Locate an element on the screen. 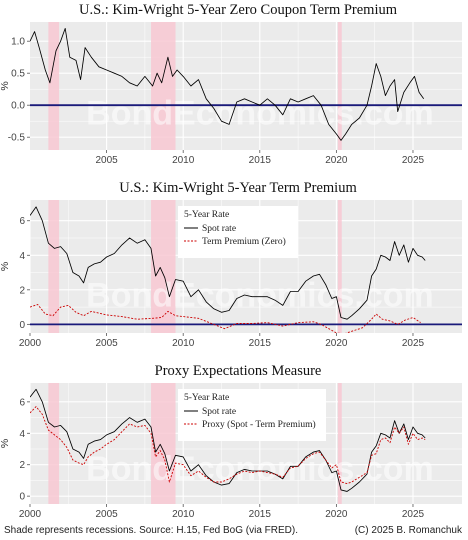 This screenshot has width=468, height=540. y-tick-label: 1.0 is located at coordinates (18, 42).